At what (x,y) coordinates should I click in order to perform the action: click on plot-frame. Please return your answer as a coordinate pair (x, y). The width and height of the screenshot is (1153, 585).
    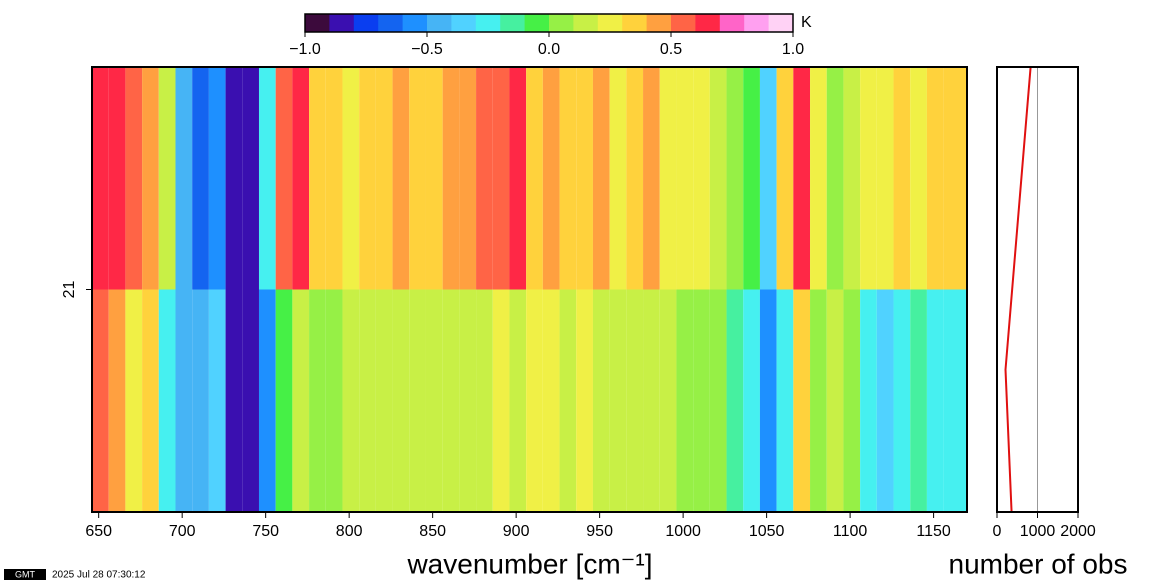
    Looking at the image, I should click on (1037, 289).